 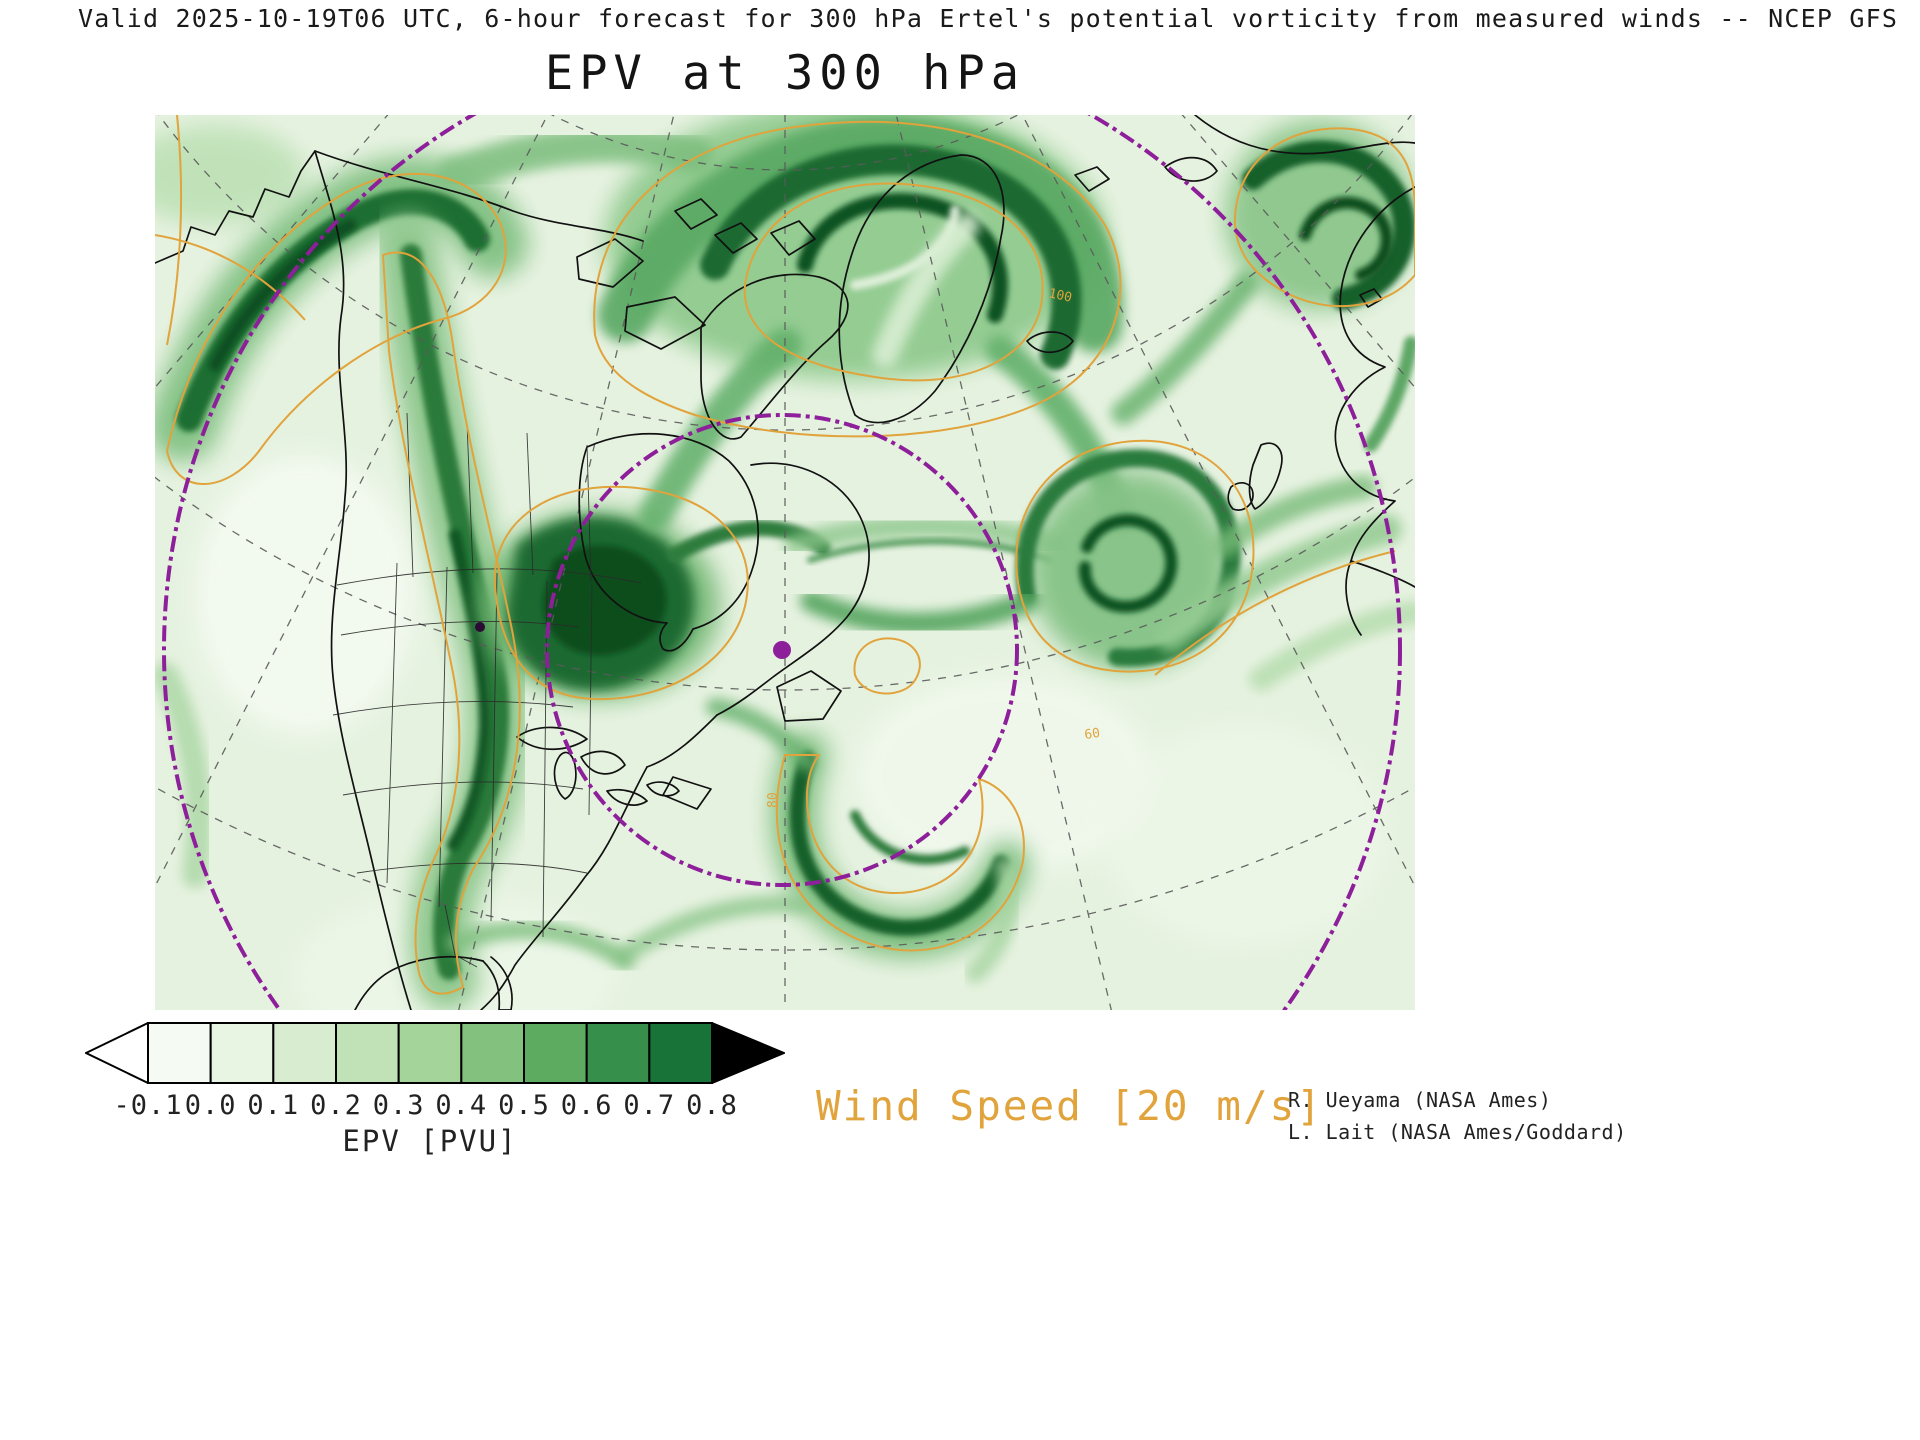 I want to click on colorbar-tick-label: -0.1, so click(x=148, y=1105).